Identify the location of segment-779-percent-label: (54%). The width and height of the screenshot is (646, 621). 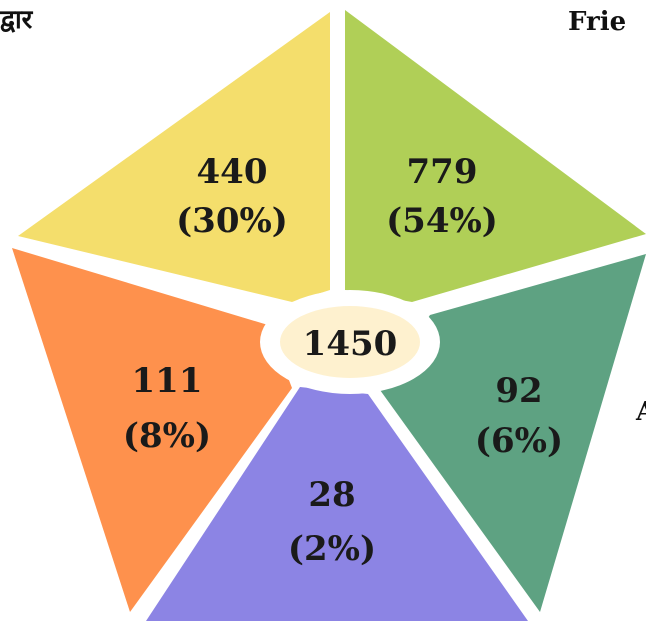
(442, 221).